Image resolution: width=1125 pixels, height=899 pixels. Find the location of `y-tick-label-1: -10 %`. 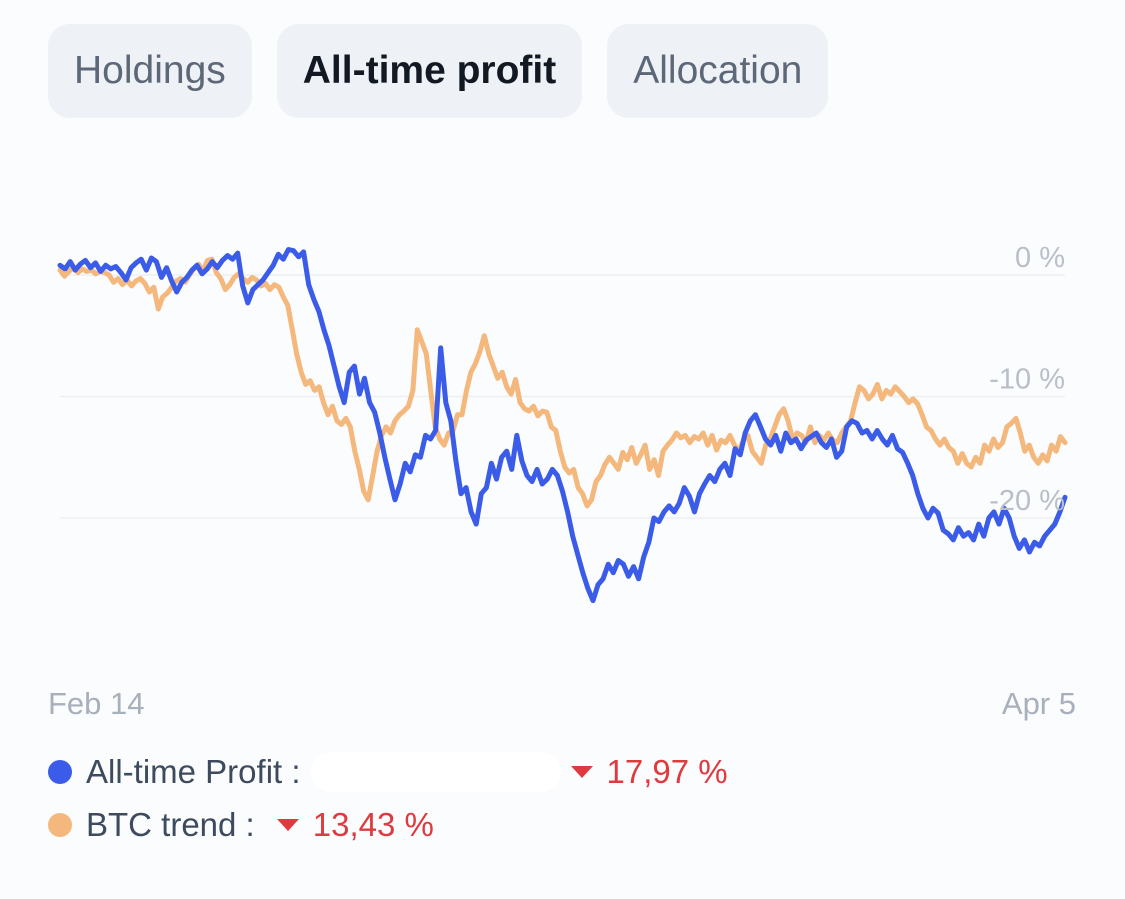

y-tick-label-1: -10 % is located at coordinates (1027, 380).